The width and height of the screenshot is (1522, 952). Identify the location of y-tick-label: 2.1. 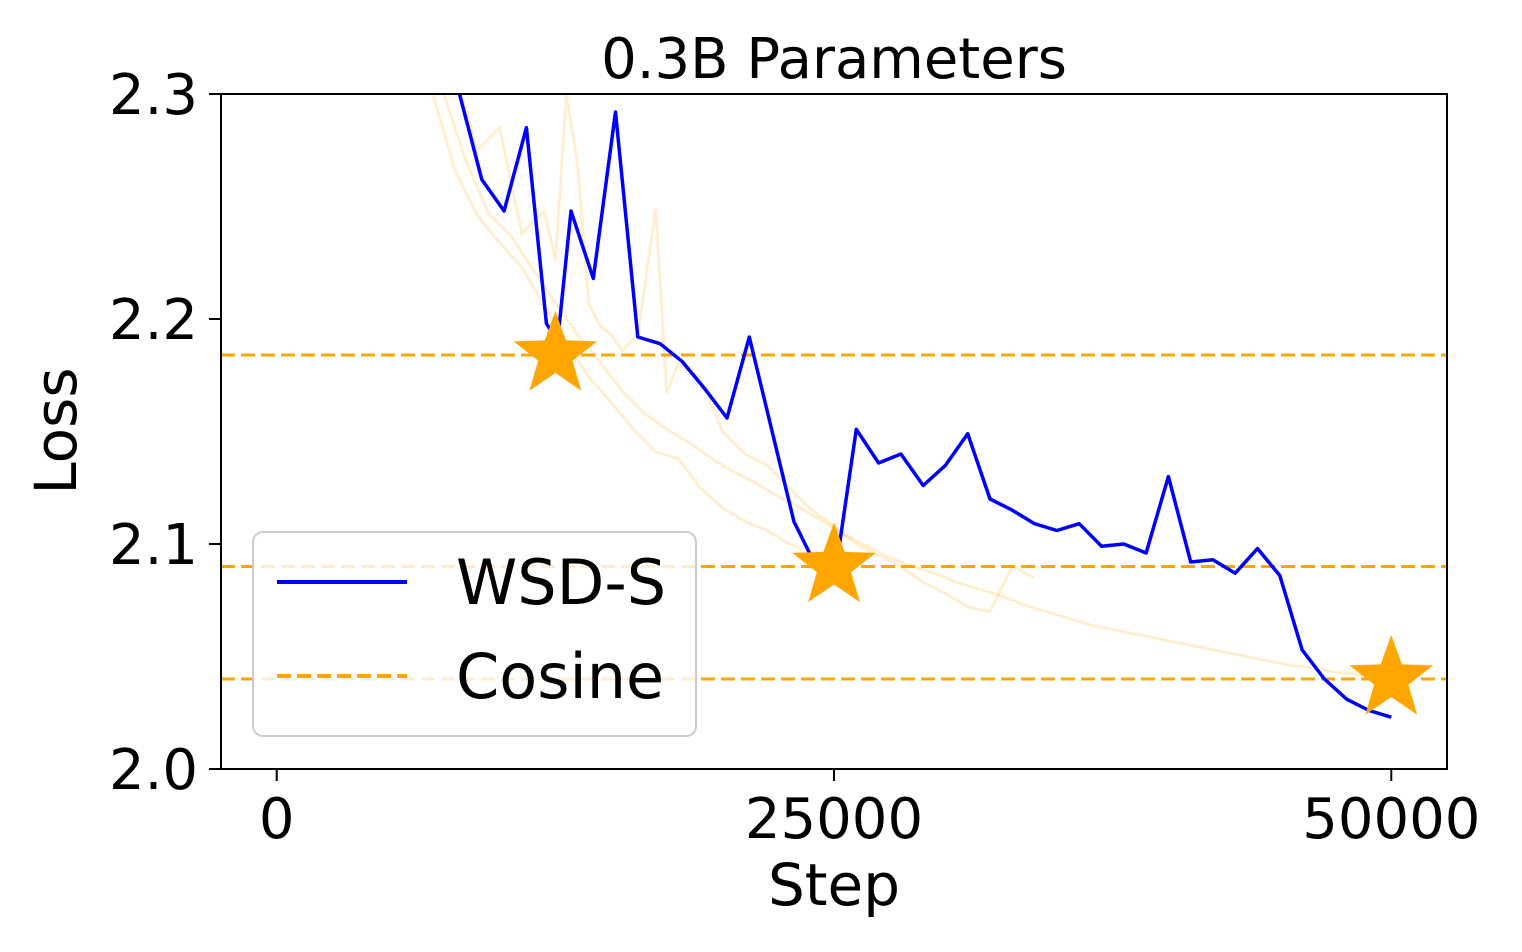
(153, 545).